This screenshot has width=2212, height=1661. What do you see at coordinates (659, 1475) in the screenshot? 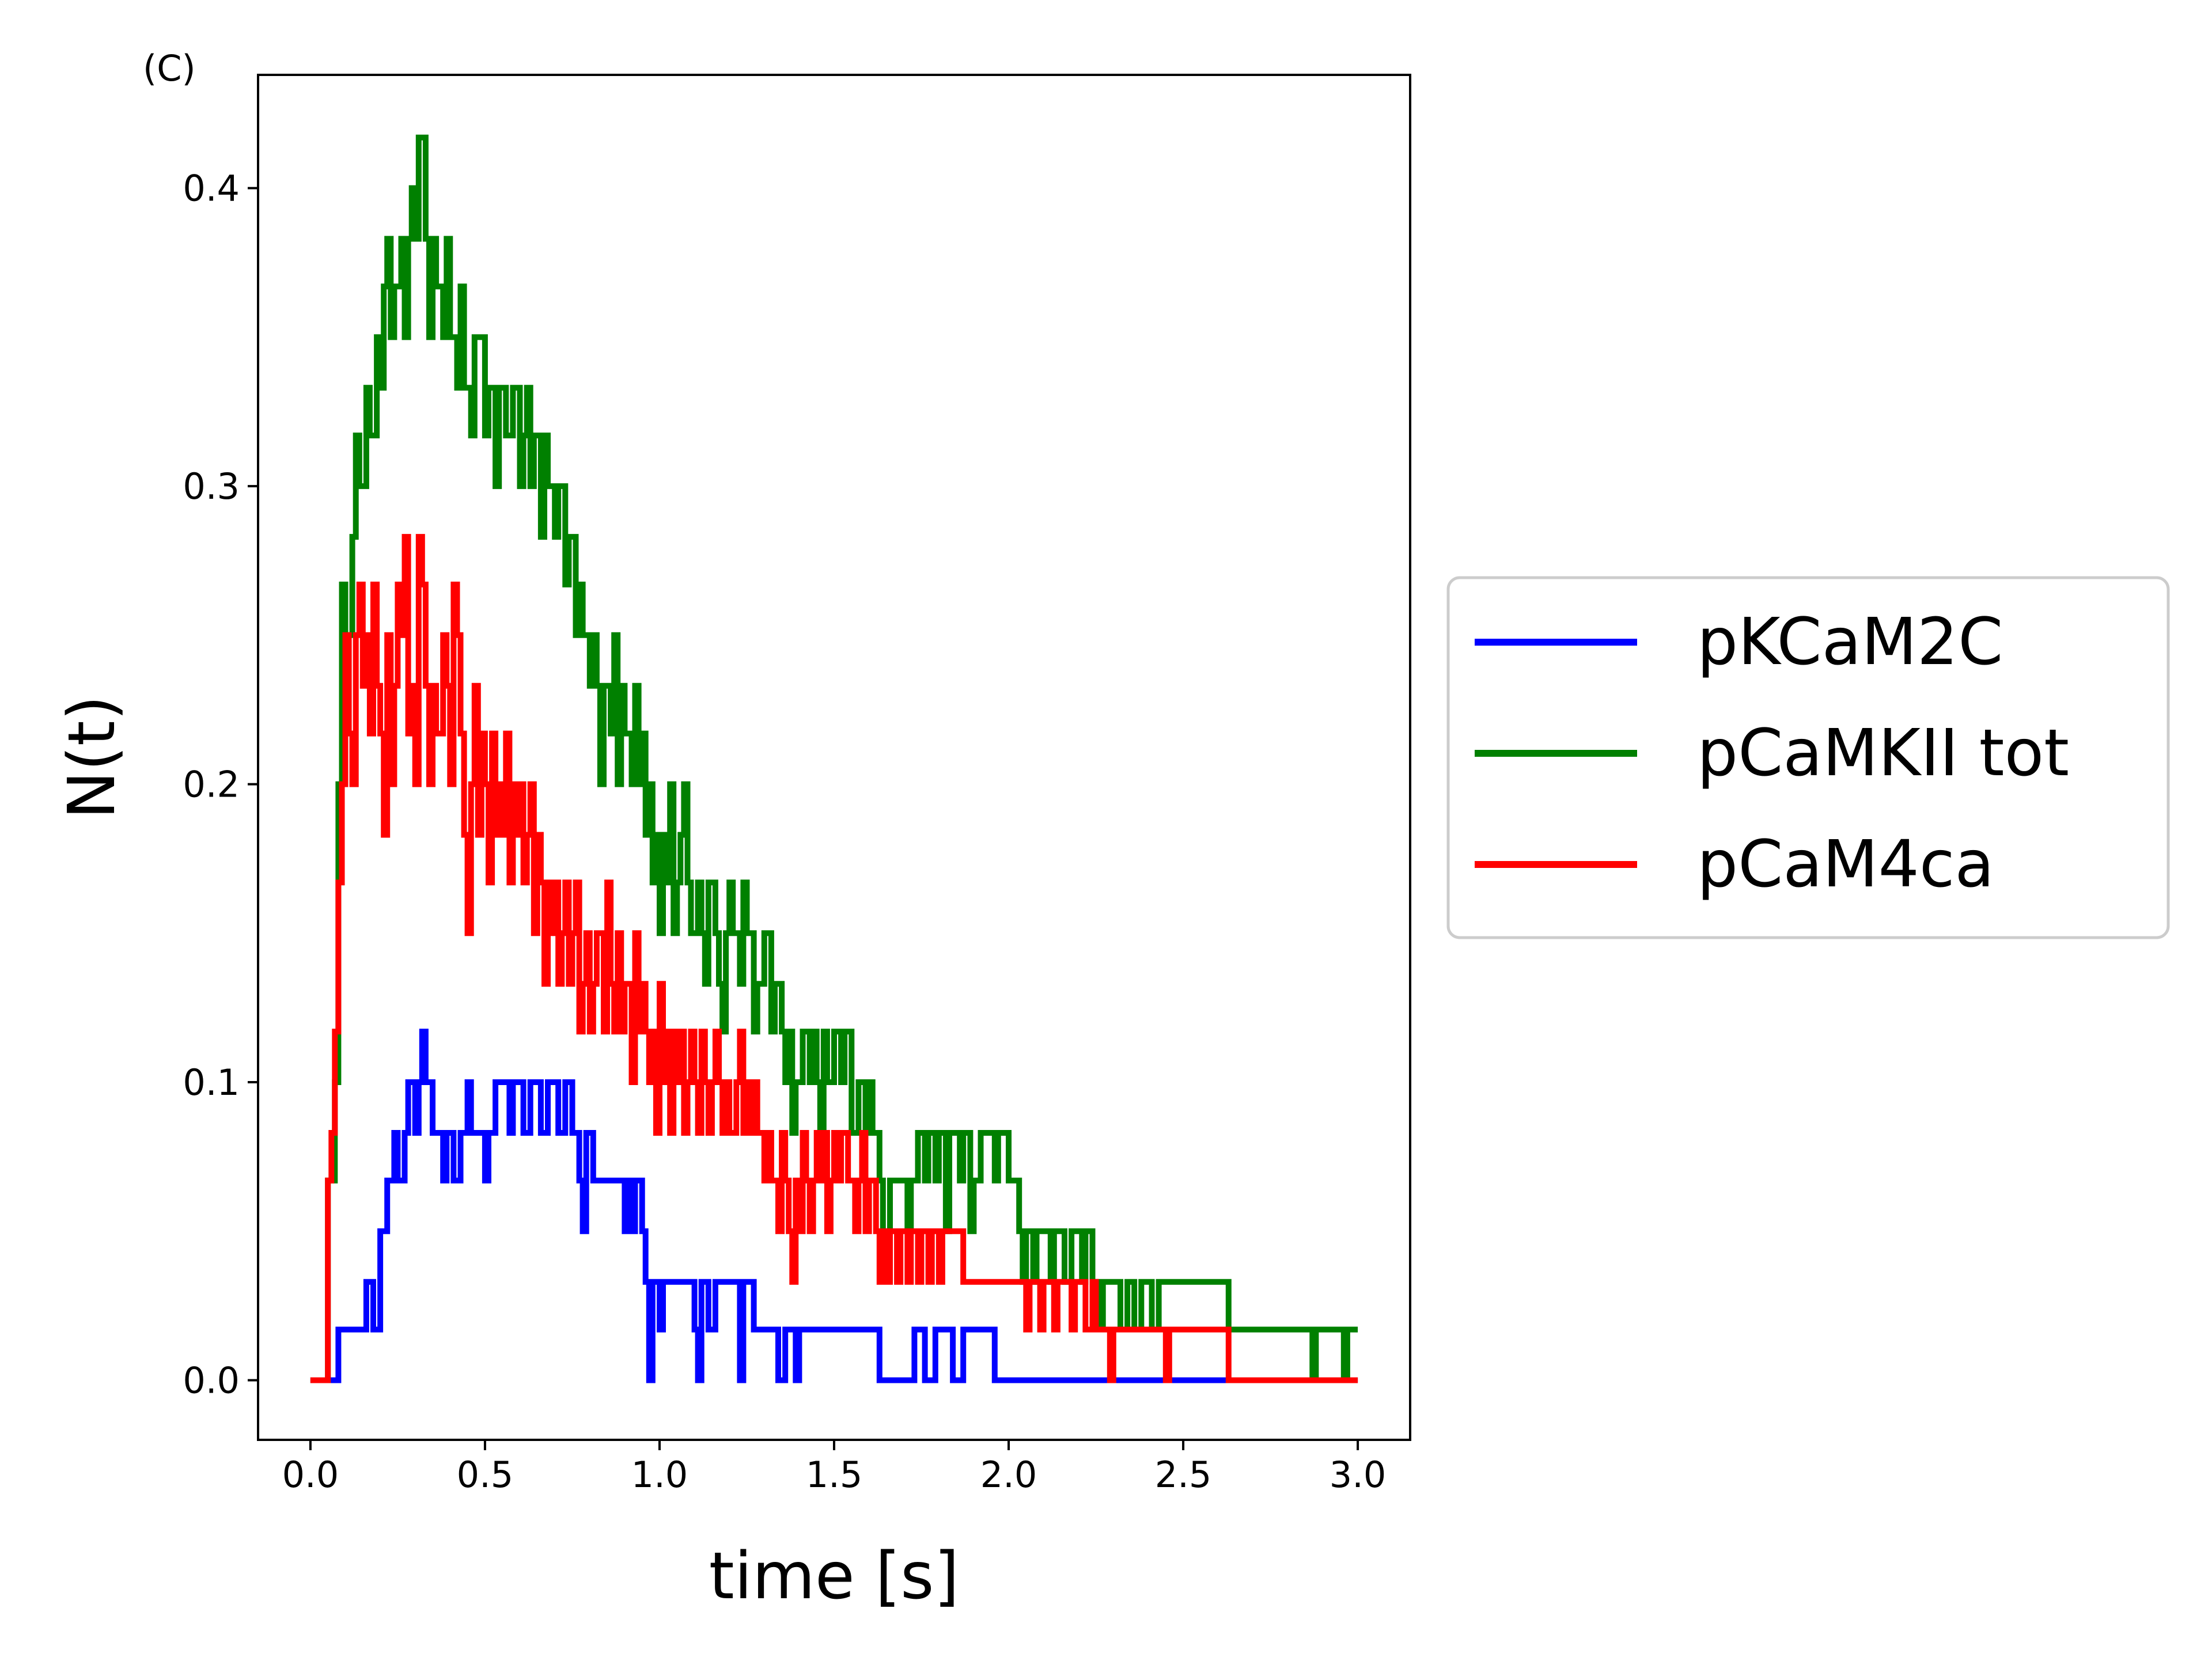
I see `x-tick-label: 1.0` at bounding box center [659, 1475].